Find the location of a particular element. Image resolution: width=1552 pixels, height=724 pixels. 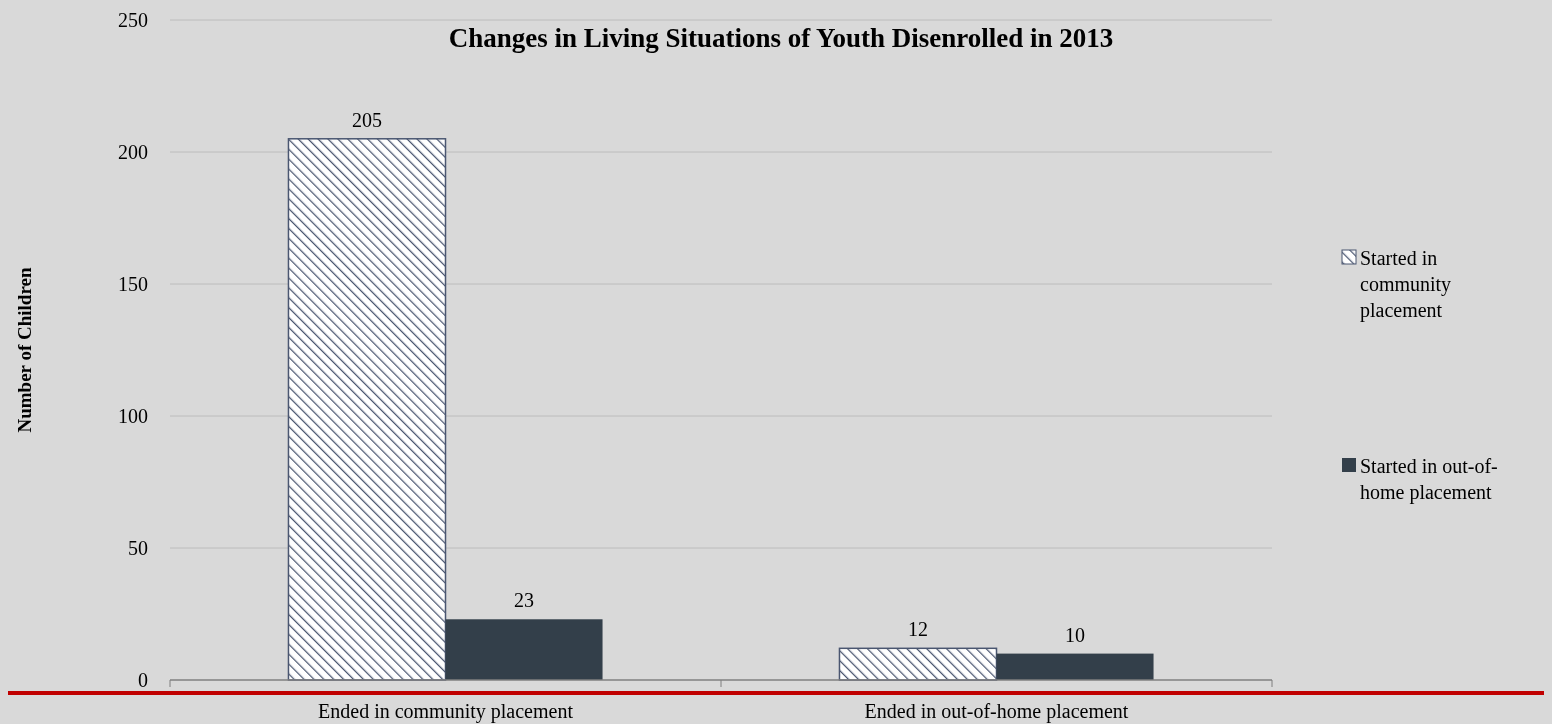

x-tick-label: Ended in out-of-home placement is located at coordinates (996, 711).